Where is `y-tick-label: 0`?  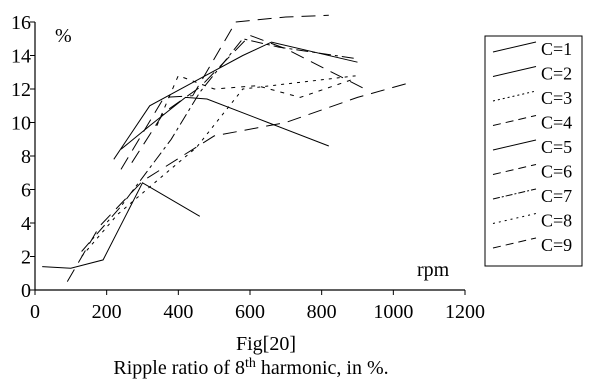
y-tick-label: 0 is located at coordinates (26, 291).